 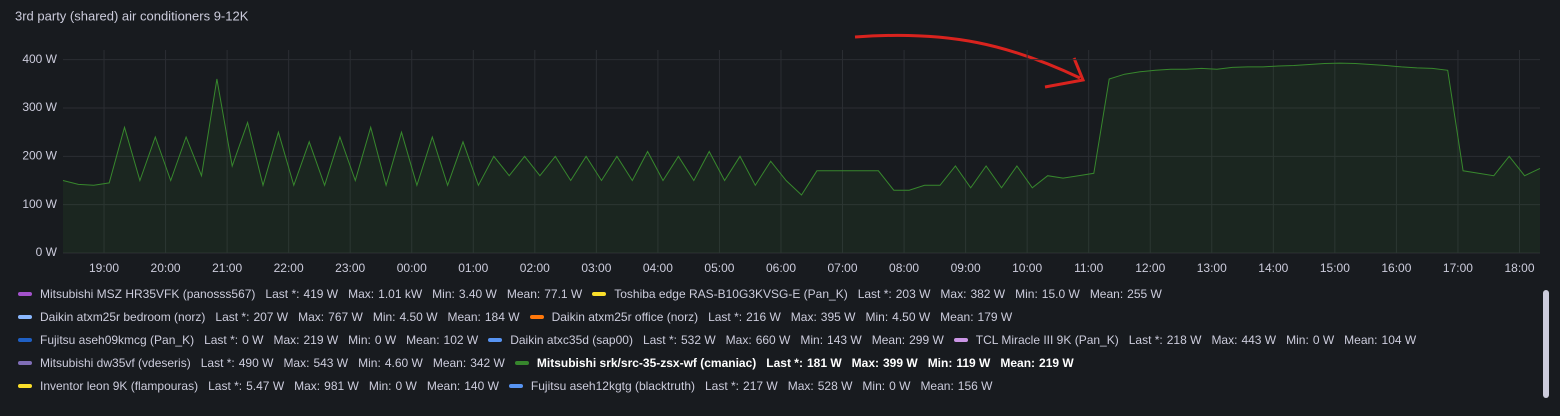 I want to click on y-tick-label: 0 W, so click(x=47, y=252).